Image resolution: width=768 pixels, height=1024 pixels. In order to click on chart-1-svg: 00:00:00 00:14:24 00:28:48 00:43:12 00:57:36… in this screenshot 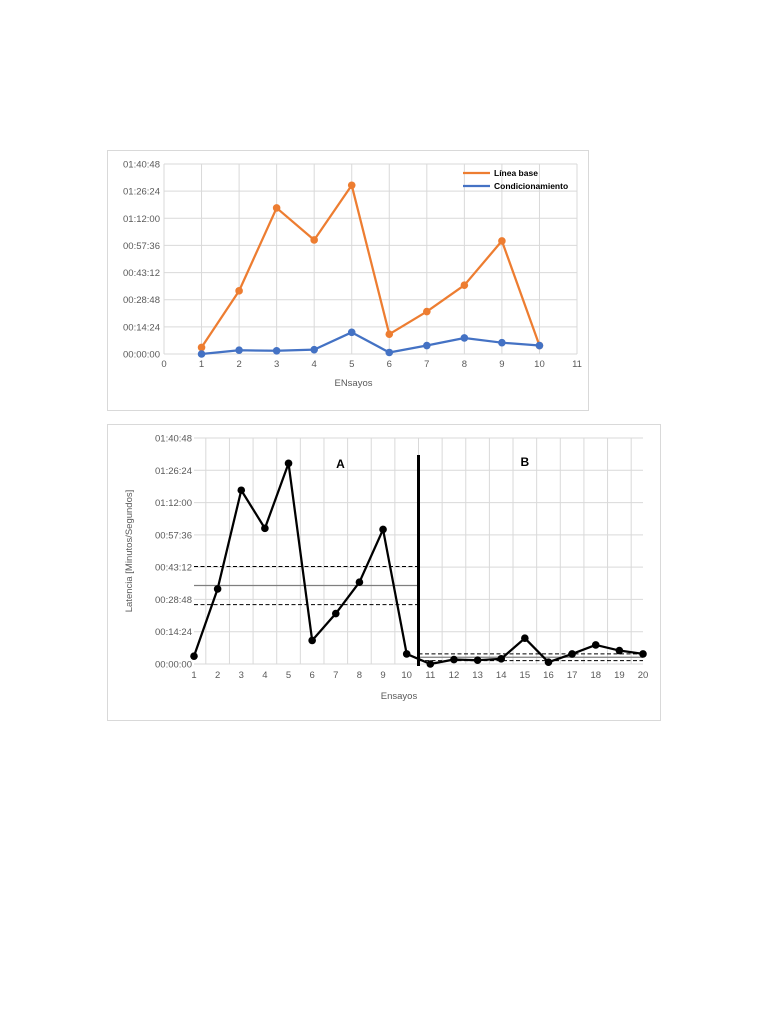, I will do `click(352, 275)`.